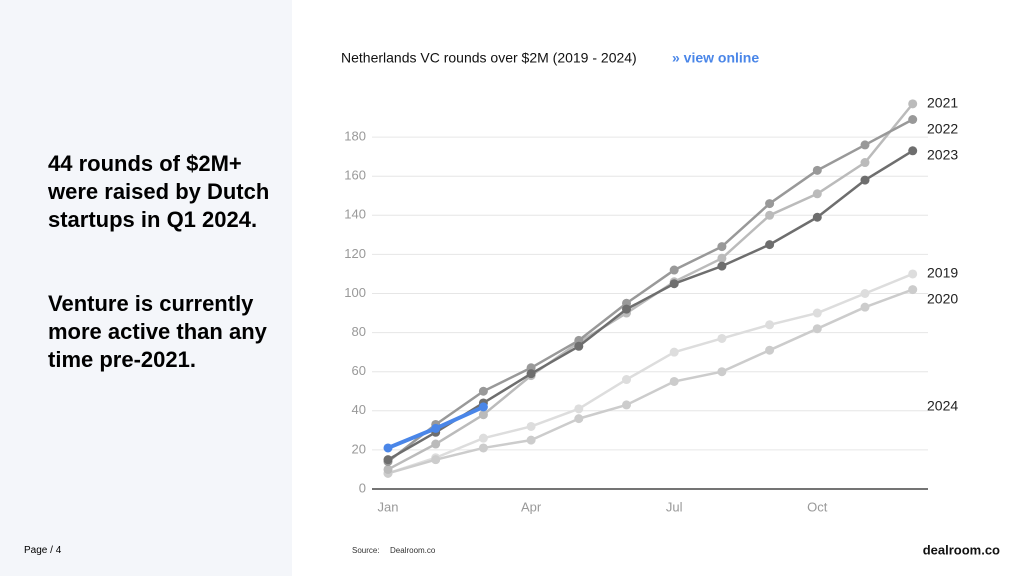  I want to click on source-label: Source:, so click(366, 550).